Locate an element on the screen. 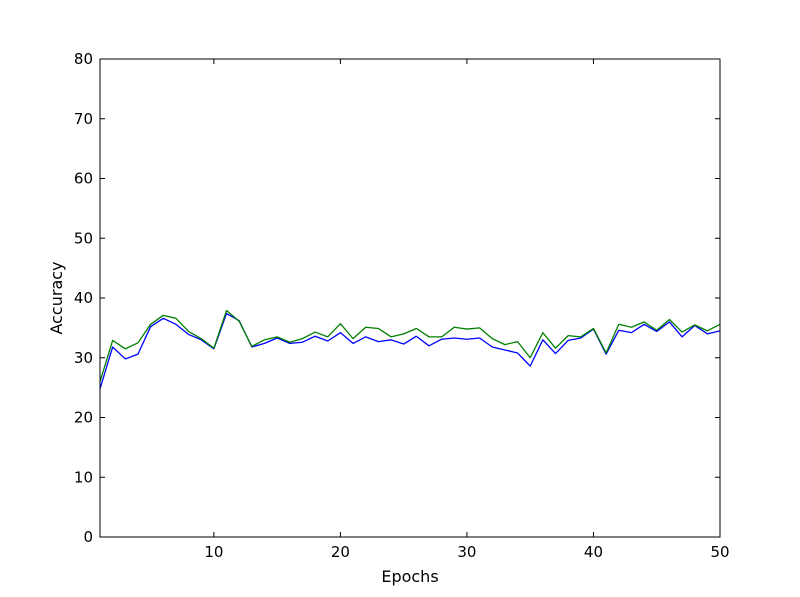  y-tick-label: 30 is located at coordinates (83, 358).